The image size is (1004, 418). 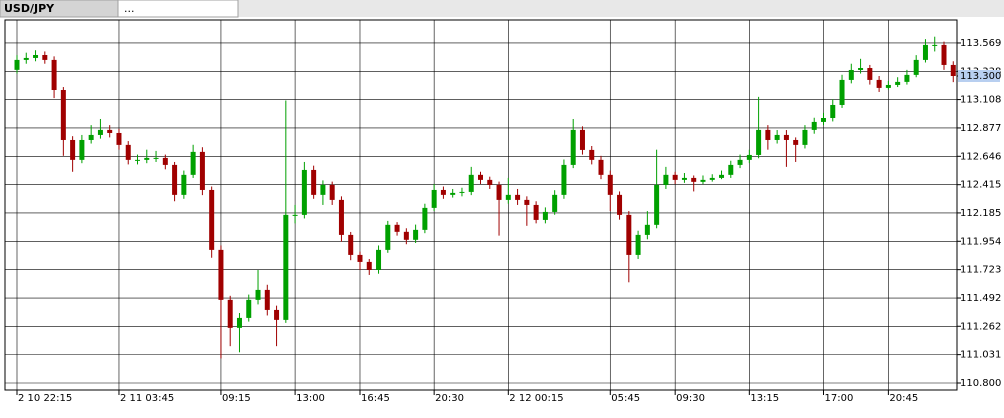 I want to click on current-price-box, so click(x=979, y=75).